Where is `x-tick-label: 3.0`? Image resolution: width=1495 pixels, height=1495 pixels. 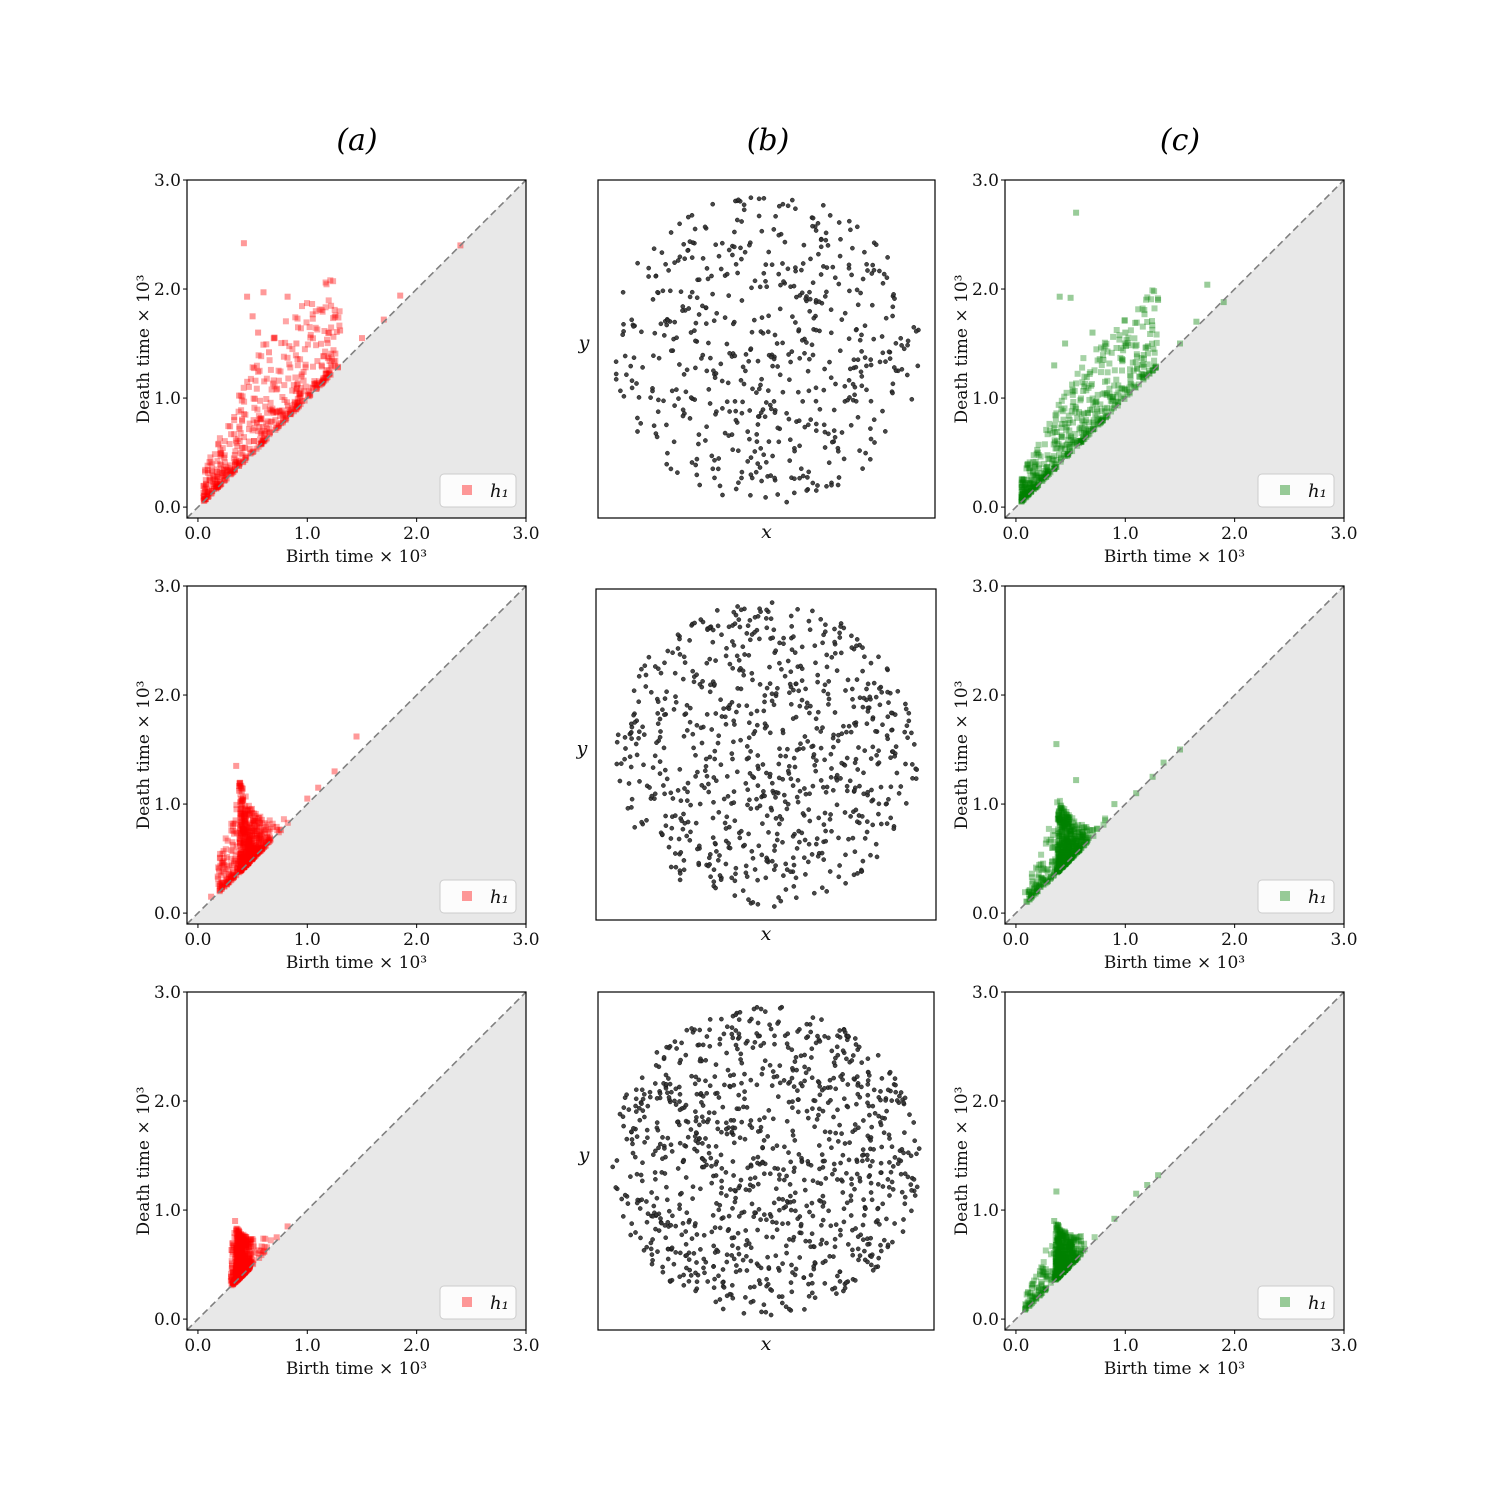 x-tick-label: 3.0 is located at coordinates (525, 940).